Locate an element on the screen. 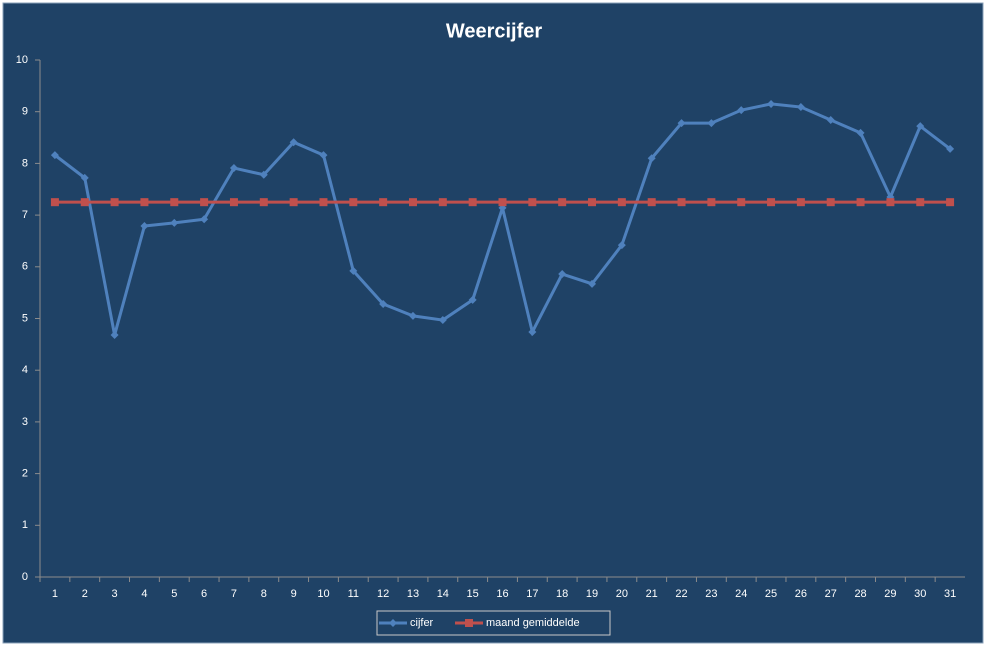 This screenshot has width=987, height=648. y-tick-label: 9 is located at coordinates (25, 112).